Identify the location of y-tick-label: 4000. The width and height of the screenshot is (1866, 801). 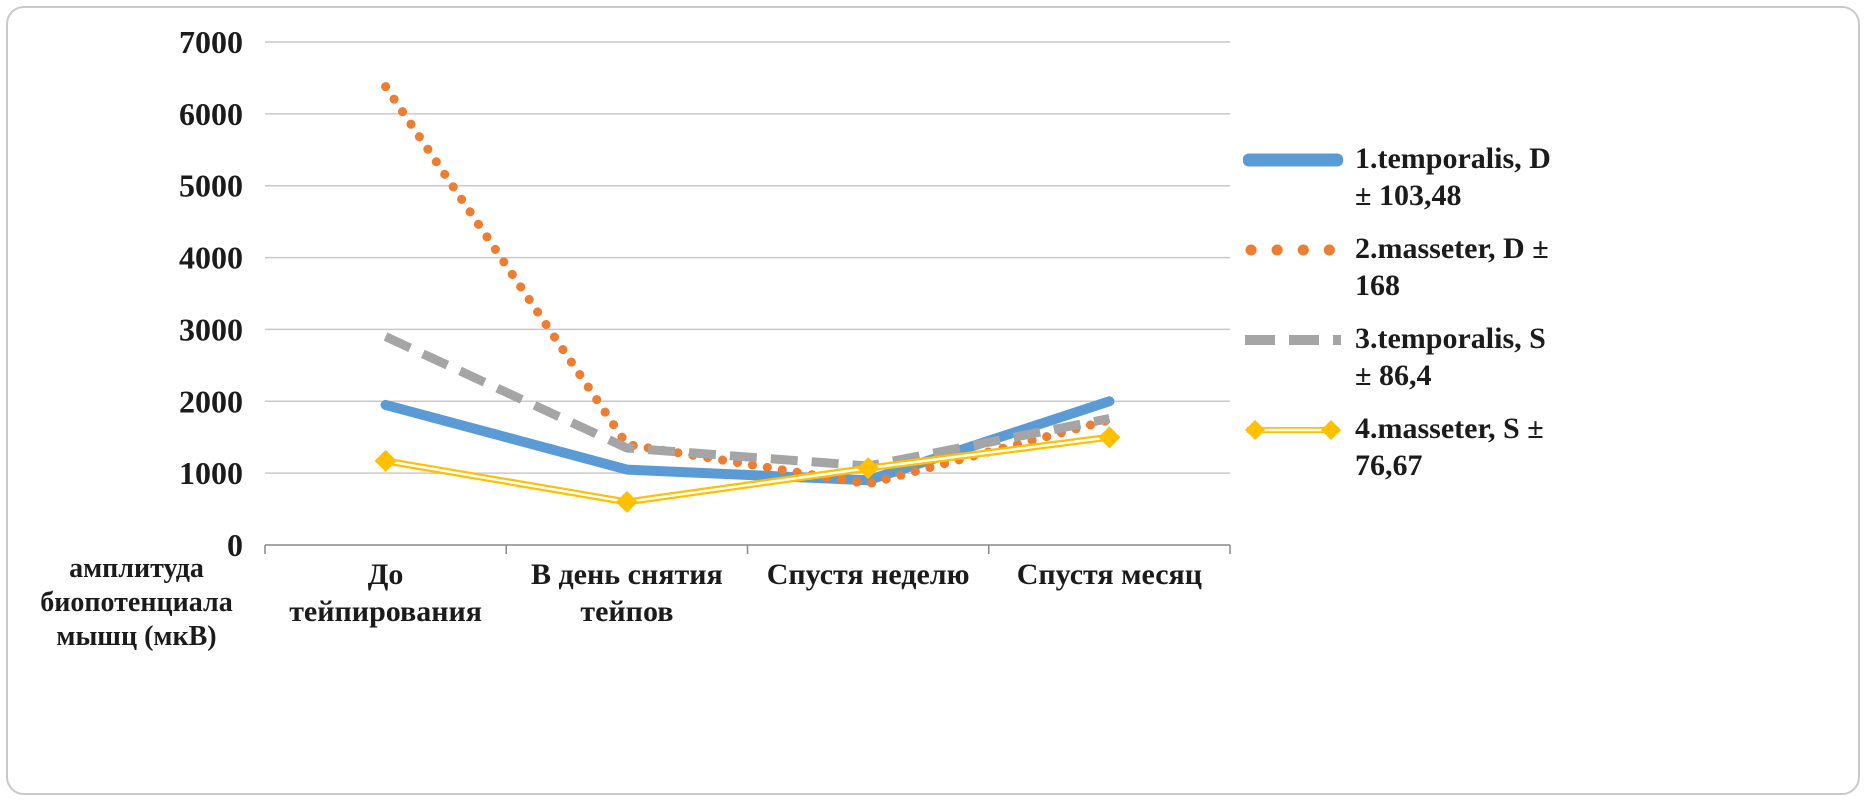
(211, 258).